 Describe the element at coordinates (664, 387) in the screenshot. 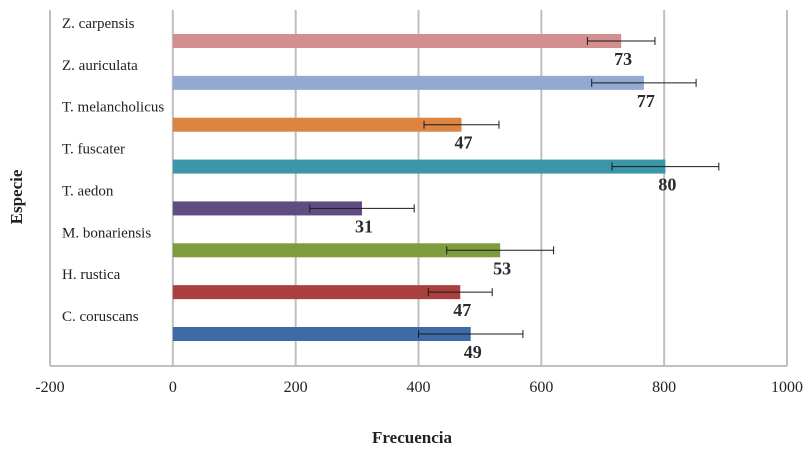

I see `x-tick-label: 800` at that location.